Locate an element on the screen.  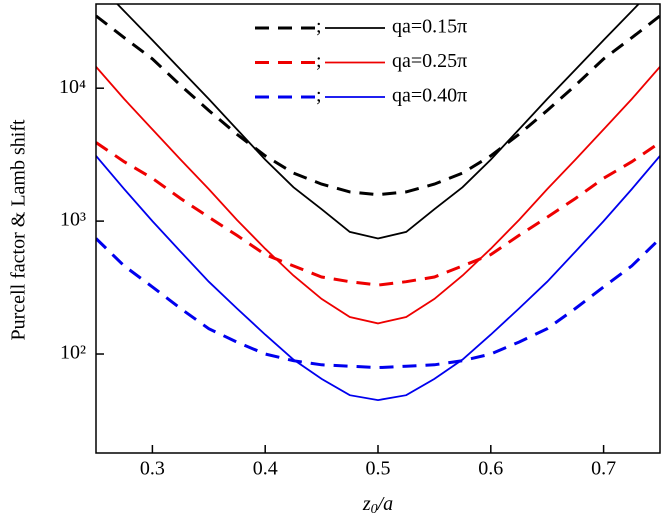
x-axis-label: z0/a is located at coordinates (377, 505).